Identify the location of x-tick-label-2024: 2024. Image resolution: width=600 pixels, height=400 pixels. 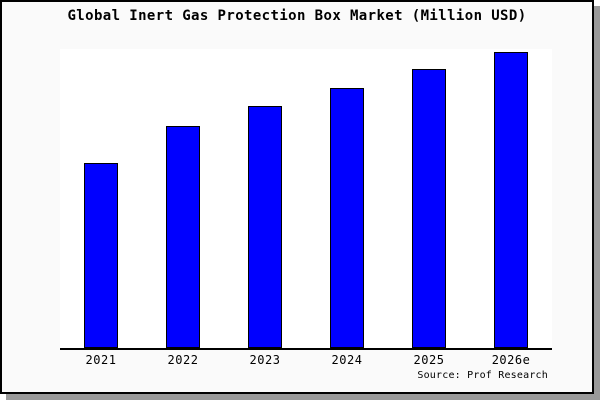
(347, 360).